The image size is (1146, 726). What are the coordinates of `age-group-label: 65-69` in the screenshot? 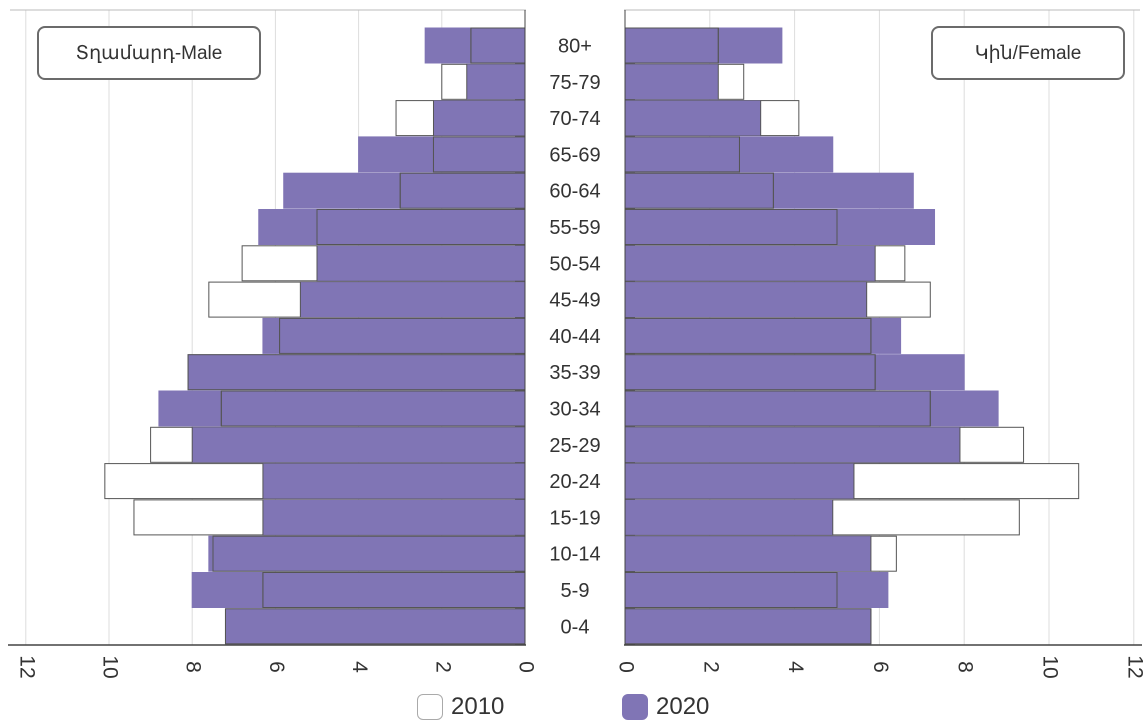 It's located at (574, 155).